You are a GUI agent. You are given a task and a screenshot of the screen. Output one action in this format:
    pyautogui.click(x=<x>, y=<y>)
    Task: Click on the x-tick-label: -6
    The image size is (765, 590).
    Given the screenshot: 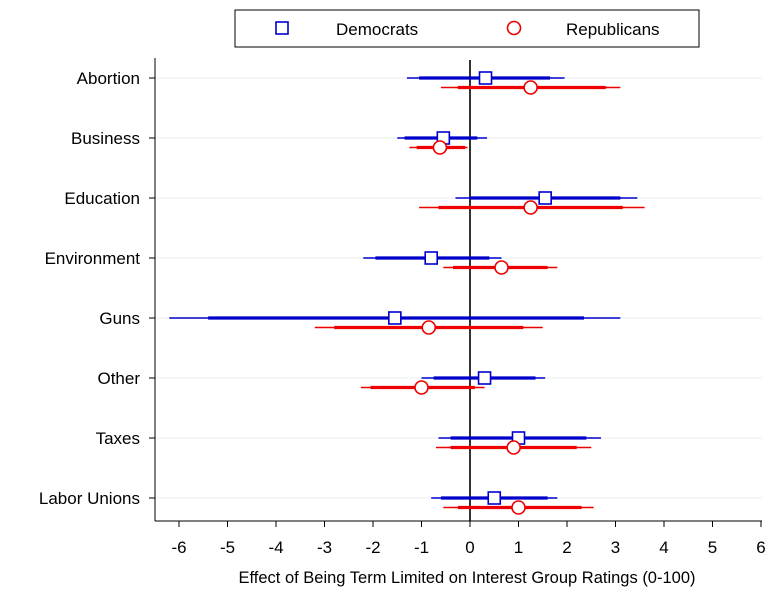 What is the action you would take?
    pyautogui.click(x=178, y=547)
    